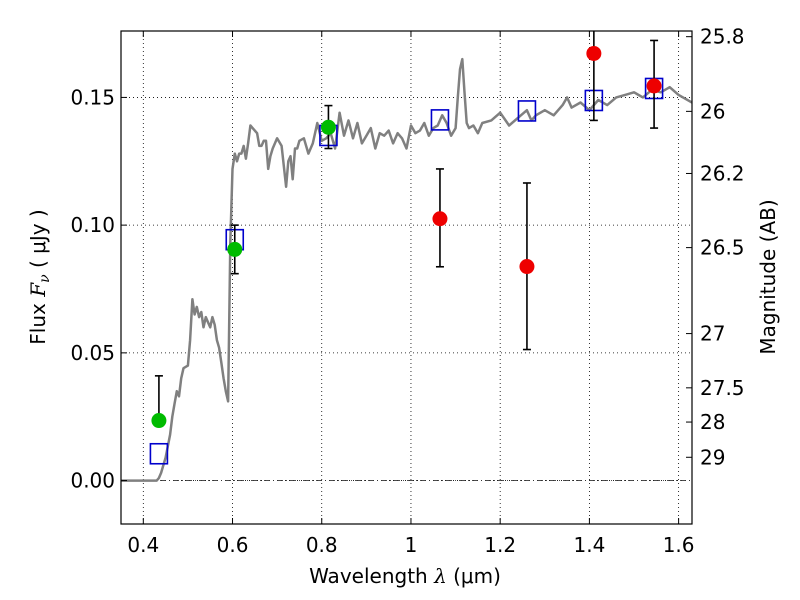  What do you see at coordinates (92, 225) in the screenshot?
I see `y-tick-label: 0.10` at bounding box center [92, 225].